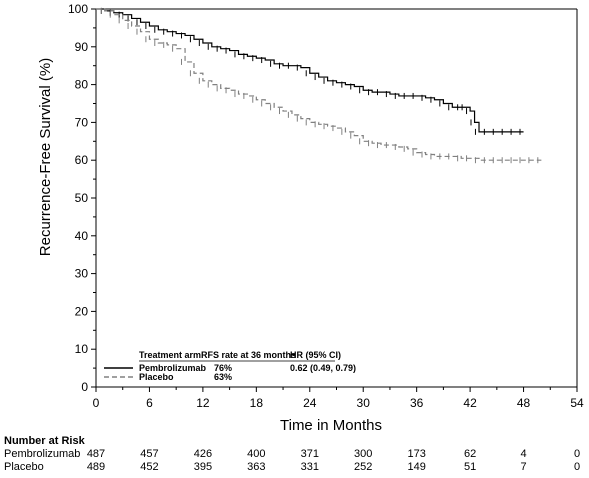 The width and height of the screenshot is (589, 478). What do you see at coordinates (45, 441) in the screenshot?
I see `risk-table-title: Number at Risk` at bounding box center [45, 441].